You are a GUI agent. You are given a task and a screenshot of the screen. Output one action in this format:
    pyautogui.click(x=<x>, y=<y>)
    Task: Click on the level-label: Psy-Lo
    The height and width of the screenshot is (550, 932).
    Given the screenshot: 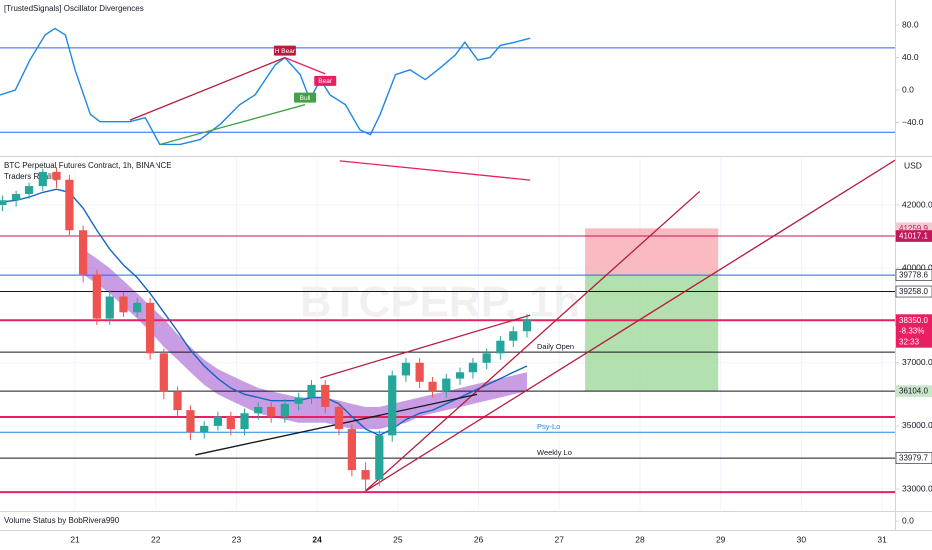 What is the action you would take?
    pyautogui.click(x=548, y=426)
    